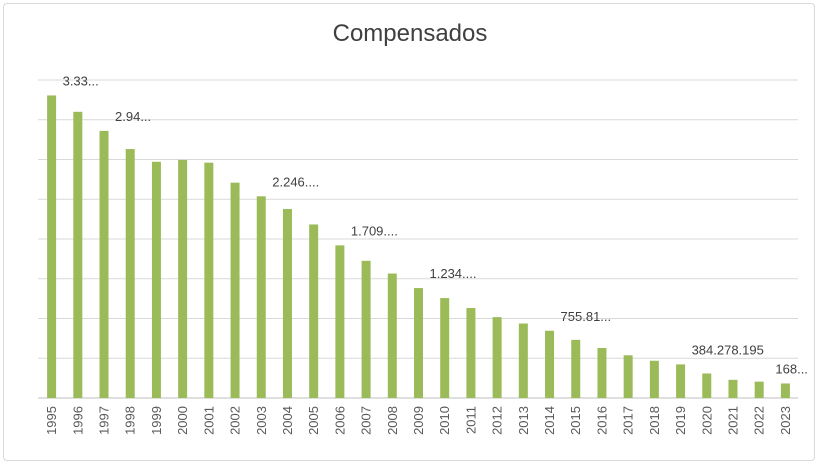  What do you see at coordinates (235, 290) in the screenshot?
I see `bar-2002` at bounding box center [235, 290].